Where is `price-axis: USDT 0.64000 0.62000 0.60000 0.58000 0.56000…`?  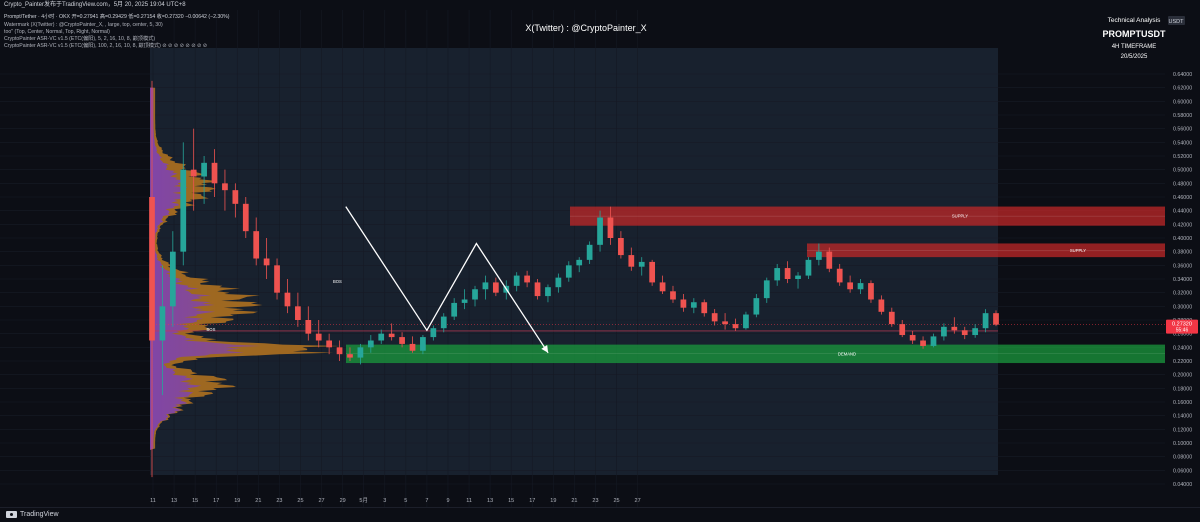
price-axis: USDT 0.64000 0.62000 0.60000 0.58000 0.56000… is located at coordinates (1183, 258).